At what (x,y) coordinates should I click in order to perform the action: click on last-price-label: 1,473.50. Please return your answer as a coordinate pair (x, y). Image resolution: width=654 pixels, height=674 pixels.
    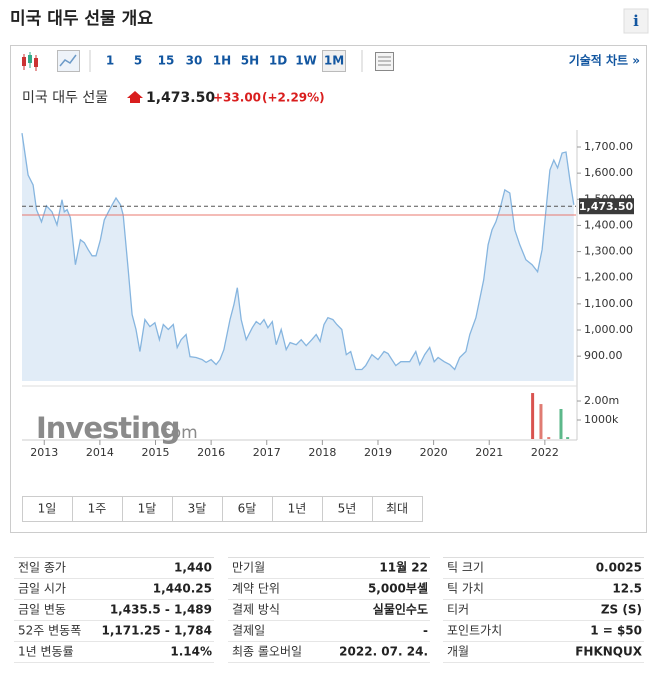
    Looking at the image, I should click on (606, 206).